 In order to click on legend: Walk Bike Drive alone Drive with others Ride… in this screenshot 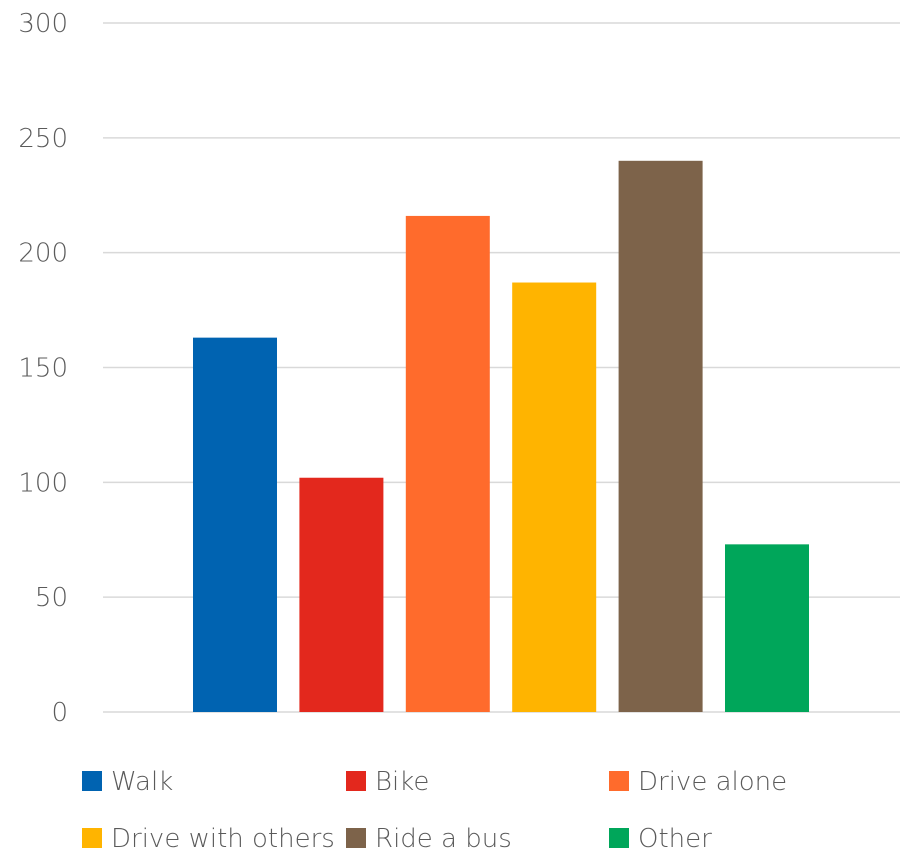, I will do `click(434, 809)`.